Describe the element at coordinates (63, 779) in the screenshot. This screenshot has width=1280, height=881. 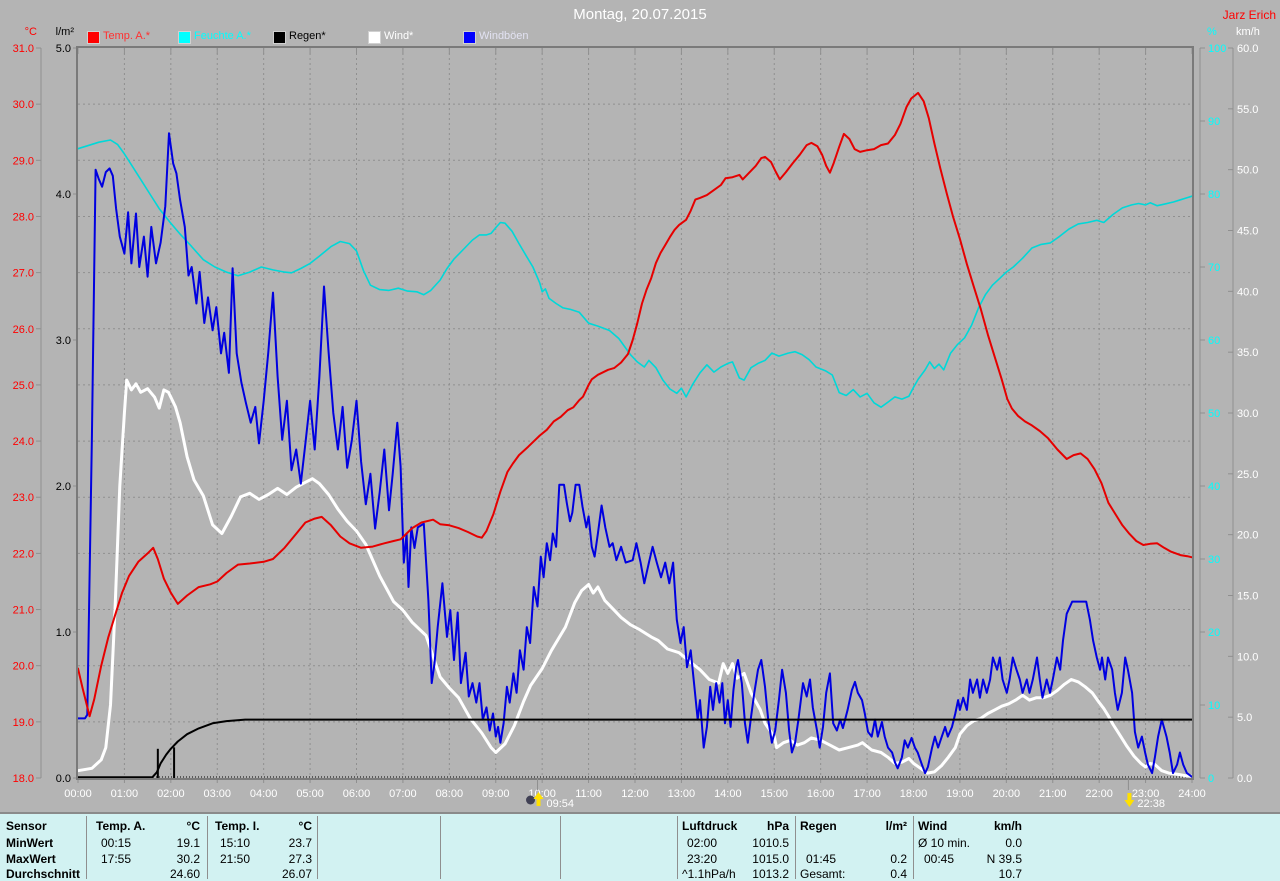
I see `rain-axis-tick-label: 0.0` at that location.